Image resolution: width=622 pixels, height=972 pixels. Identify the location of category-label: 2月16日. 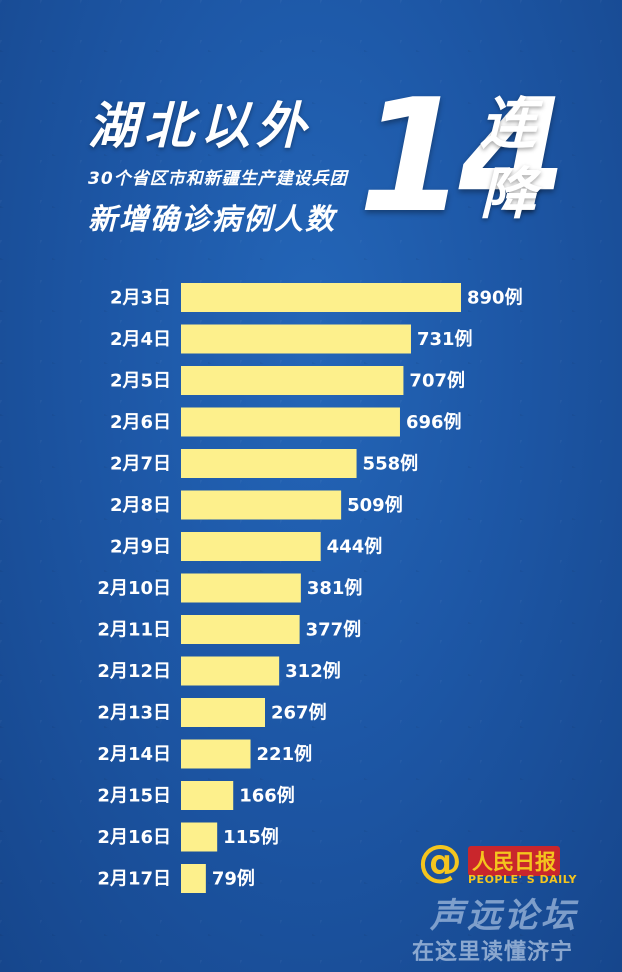
(134, 837).